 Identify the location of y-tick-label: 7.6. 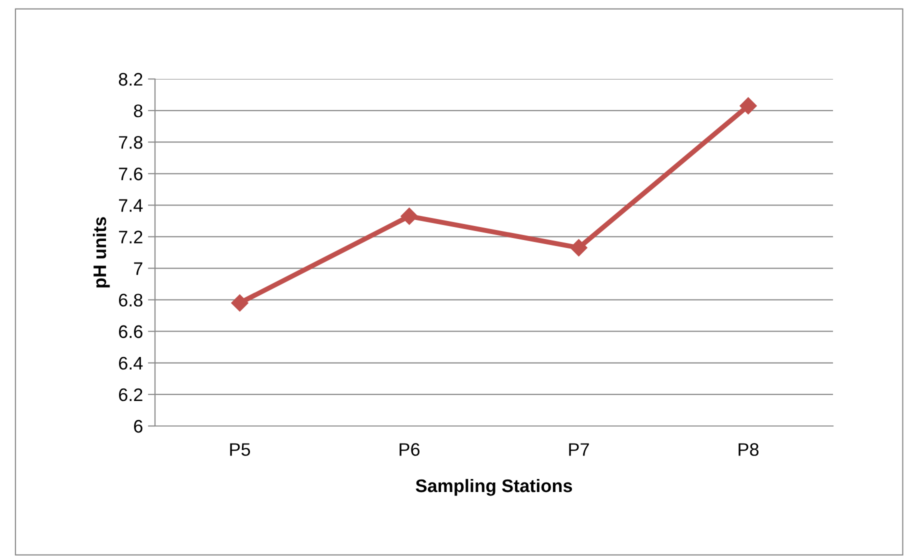
(130, 174).